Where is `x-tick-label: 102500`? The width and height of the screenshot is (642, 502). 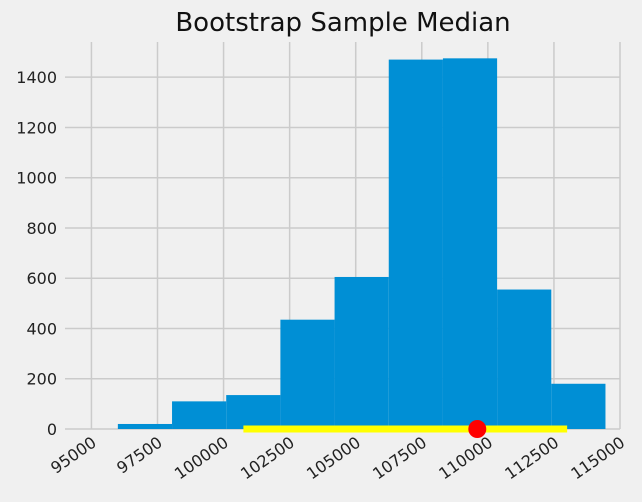
x-tick-label: 102500 is located at coordinates (267, 458).